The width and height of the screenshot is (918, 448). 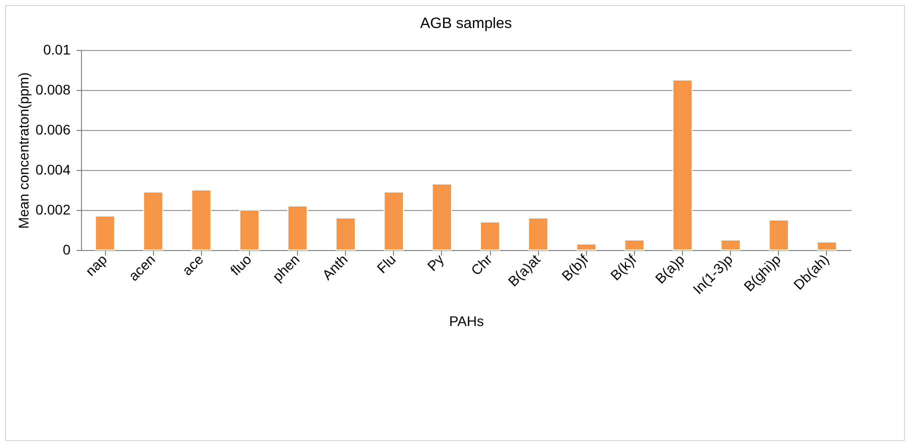 What do you see at coordinates (53, 90) in the screenshot?
I see `y-tick-label: 0.008` at bounding box center [53, 90].